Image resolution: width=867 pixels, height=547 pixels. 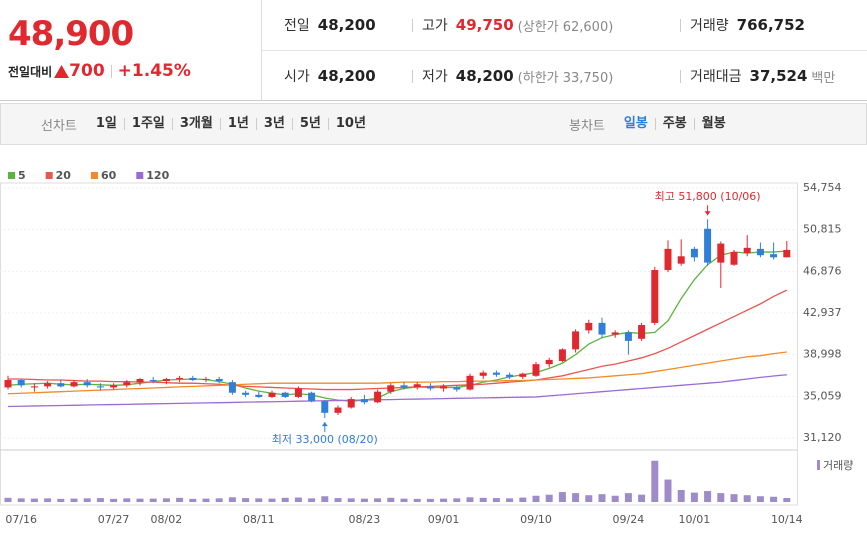 What do you see at coordinates (114, 519) in the screenshot?
I see `x-tick-label: 07/27` at bounding box center [114, 519].